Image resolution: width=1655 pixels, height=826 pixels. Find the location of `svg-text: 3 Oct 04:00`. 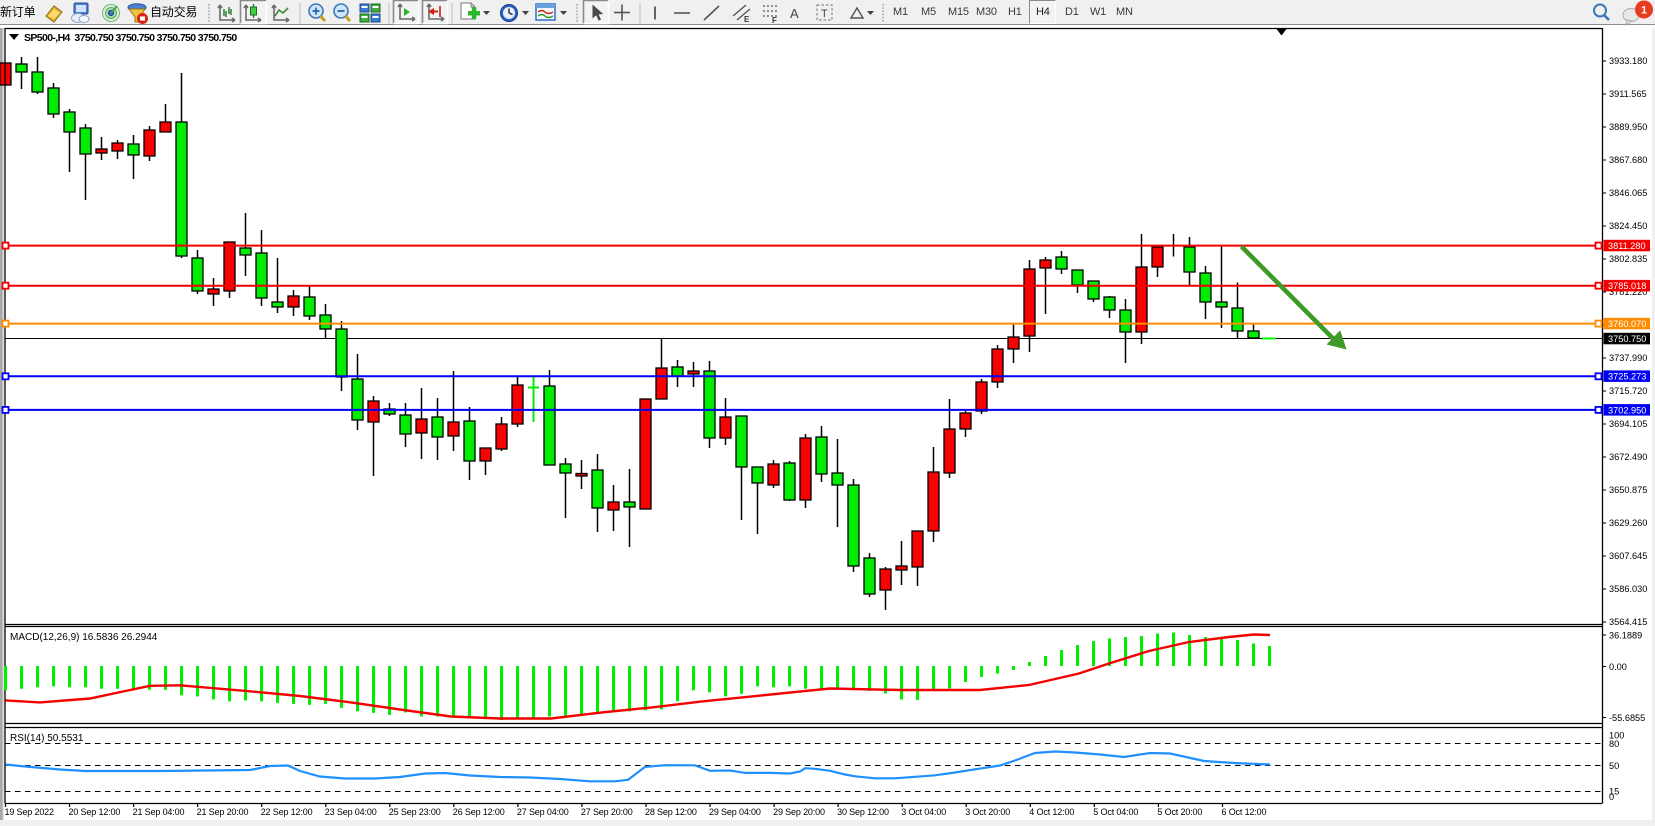

svg-text: 3 Oct 04:00 is located at coordinates (923, 812).